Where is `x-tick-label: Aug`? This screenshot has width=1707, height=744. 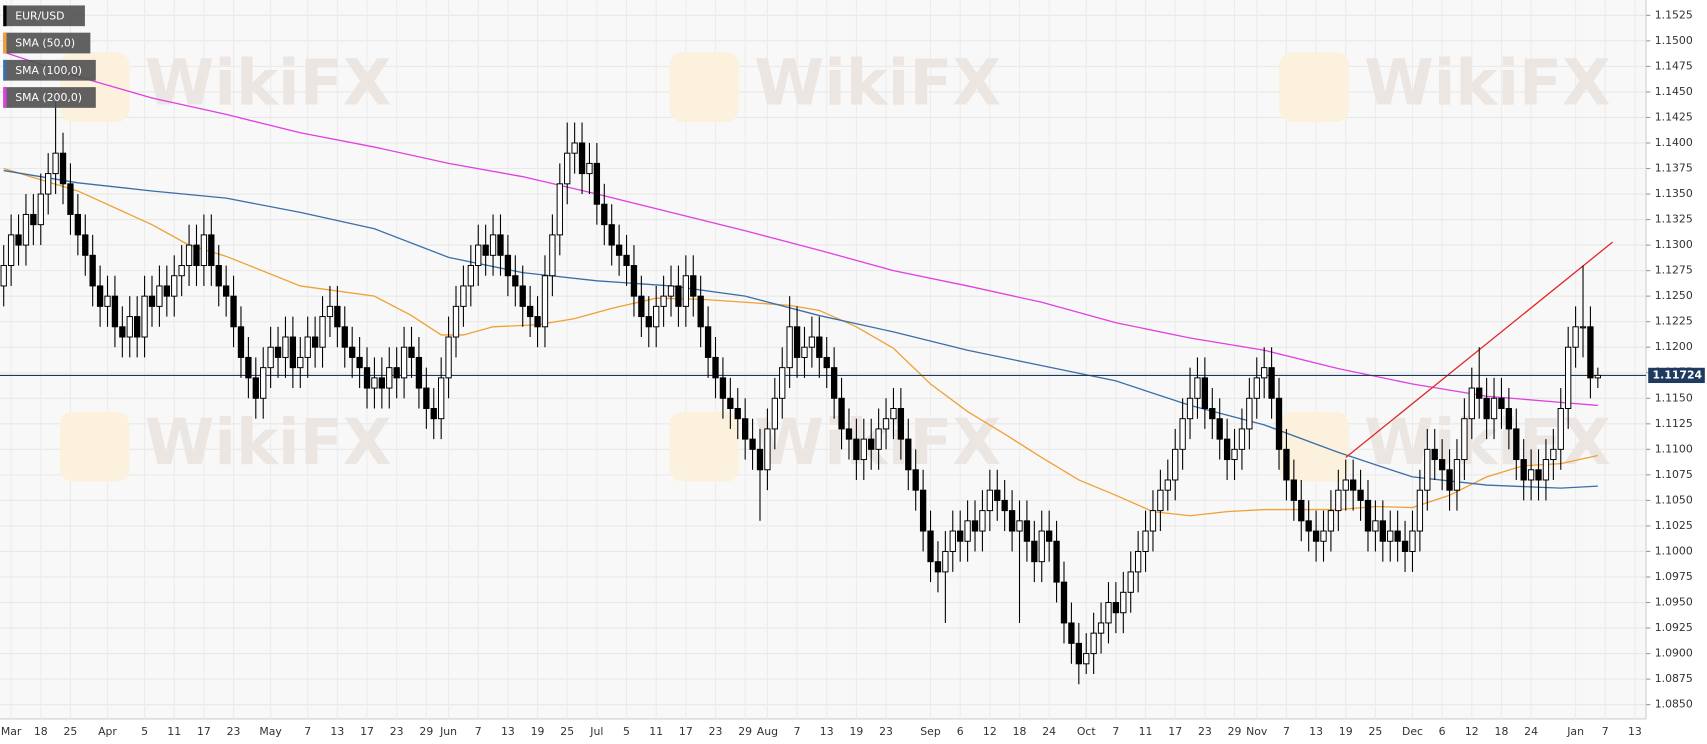
x-tick-label: Aug is located at coordinates (767, 731).